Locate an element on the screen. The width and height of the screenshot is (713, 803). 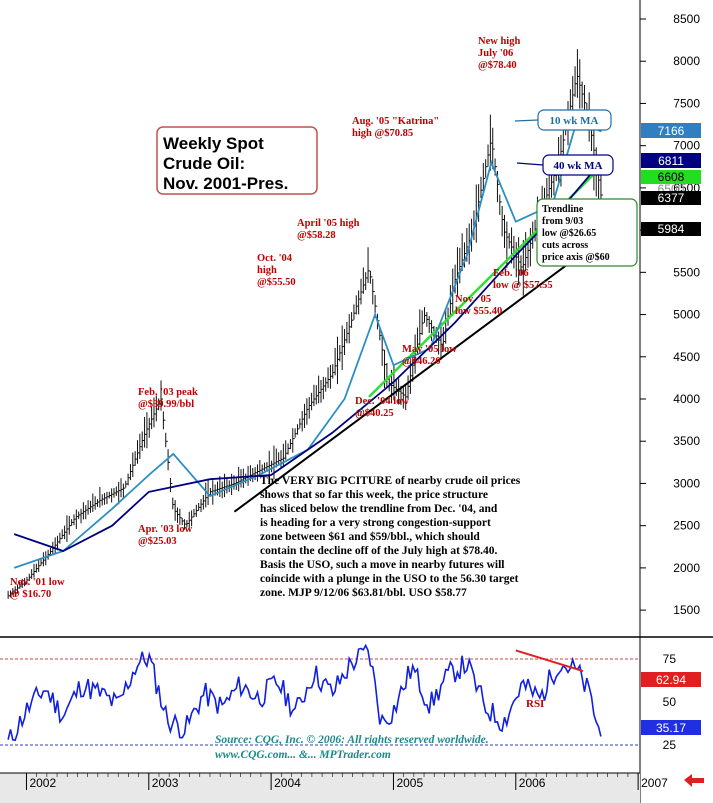
trendline-note-box is located at coordinates (587, 232).